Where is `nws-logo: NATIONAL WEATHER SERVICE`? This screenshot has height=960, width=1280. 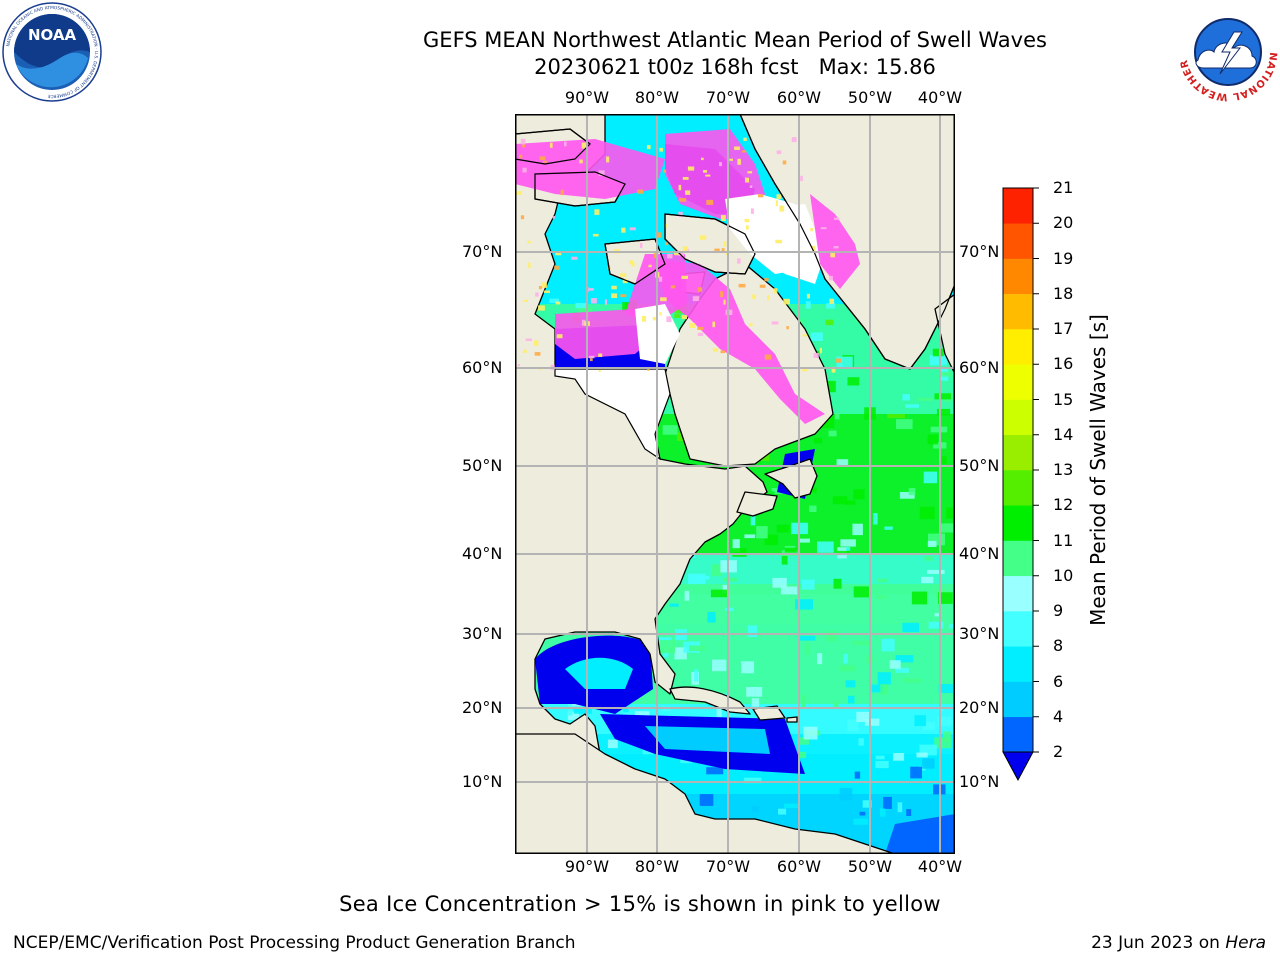
nws-logo: NATIONAL WEATHER SERVICE is located at coordinates (1228, 52).